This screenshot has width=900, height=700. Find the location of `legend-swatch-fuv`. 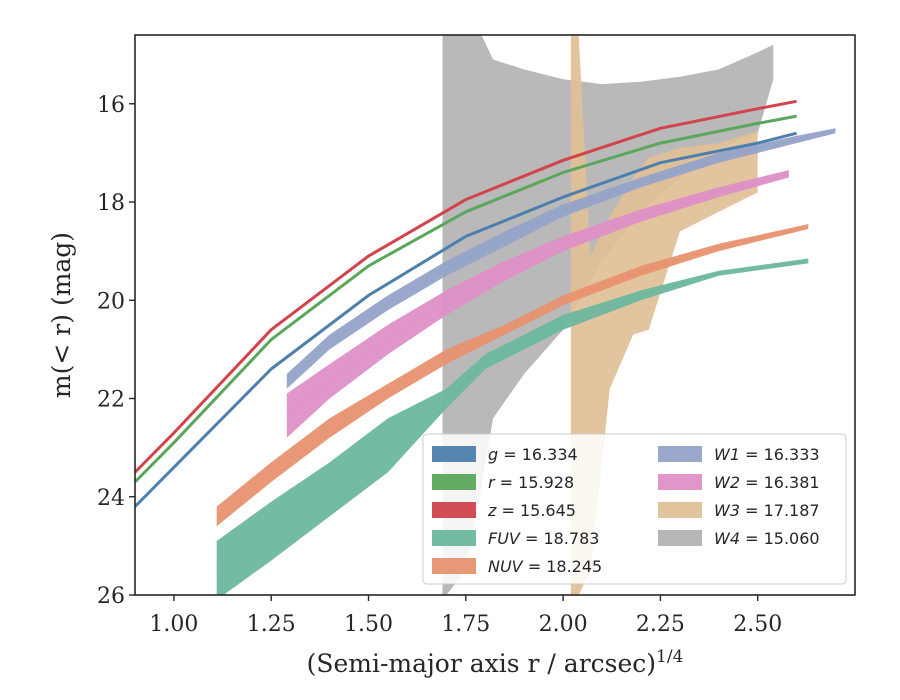

legend-swatch-fuv is located at coordinates (454, 538).